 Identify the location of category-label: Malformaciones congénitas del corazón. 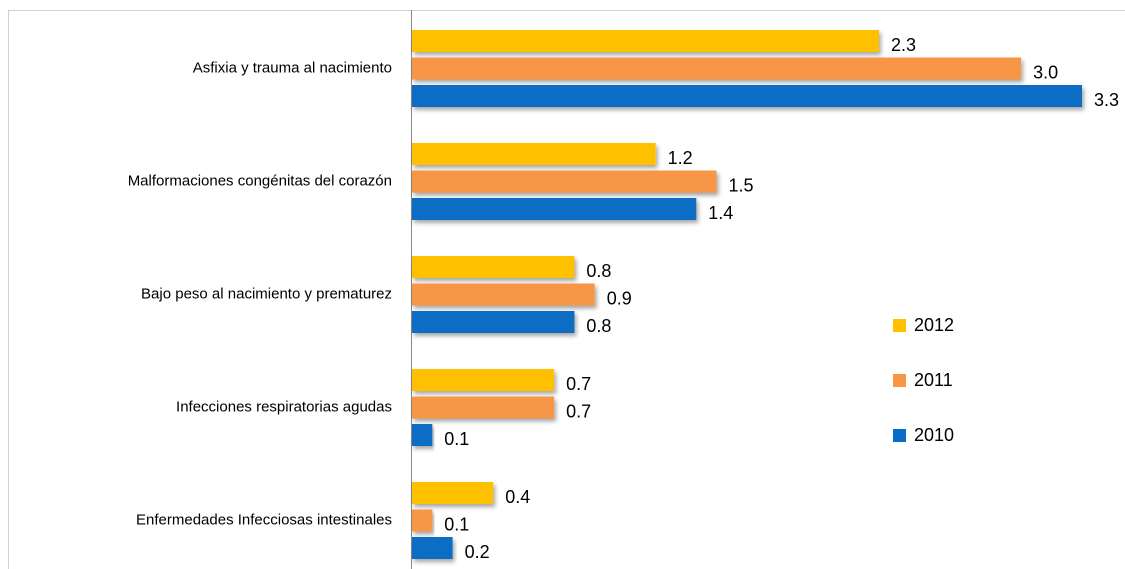
(260, 180).